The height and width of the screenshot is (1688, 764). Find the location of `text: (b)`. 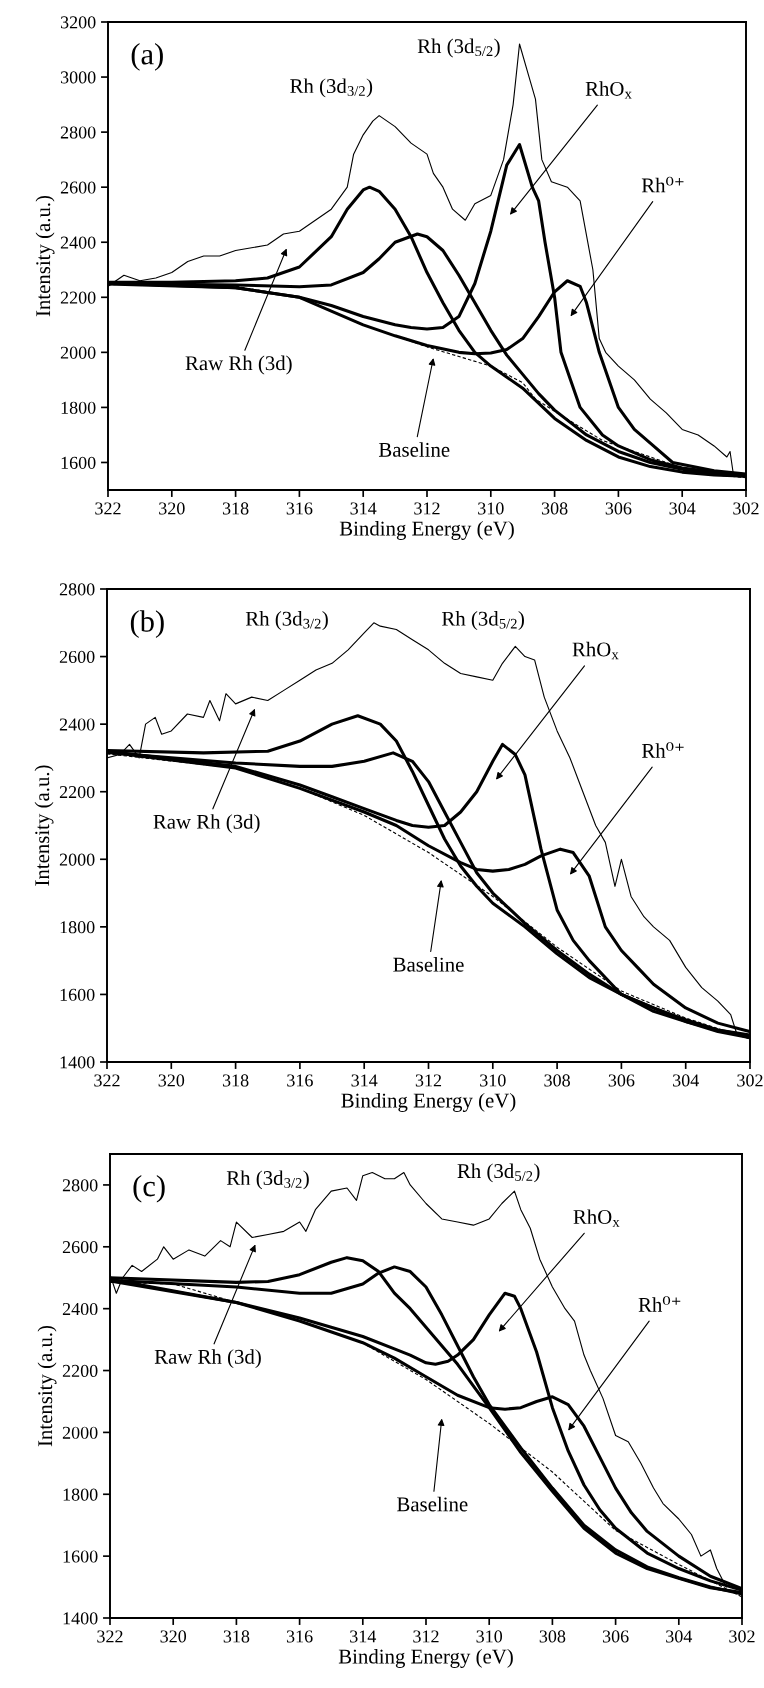

text: (b) is located at coordinates (147, 624).